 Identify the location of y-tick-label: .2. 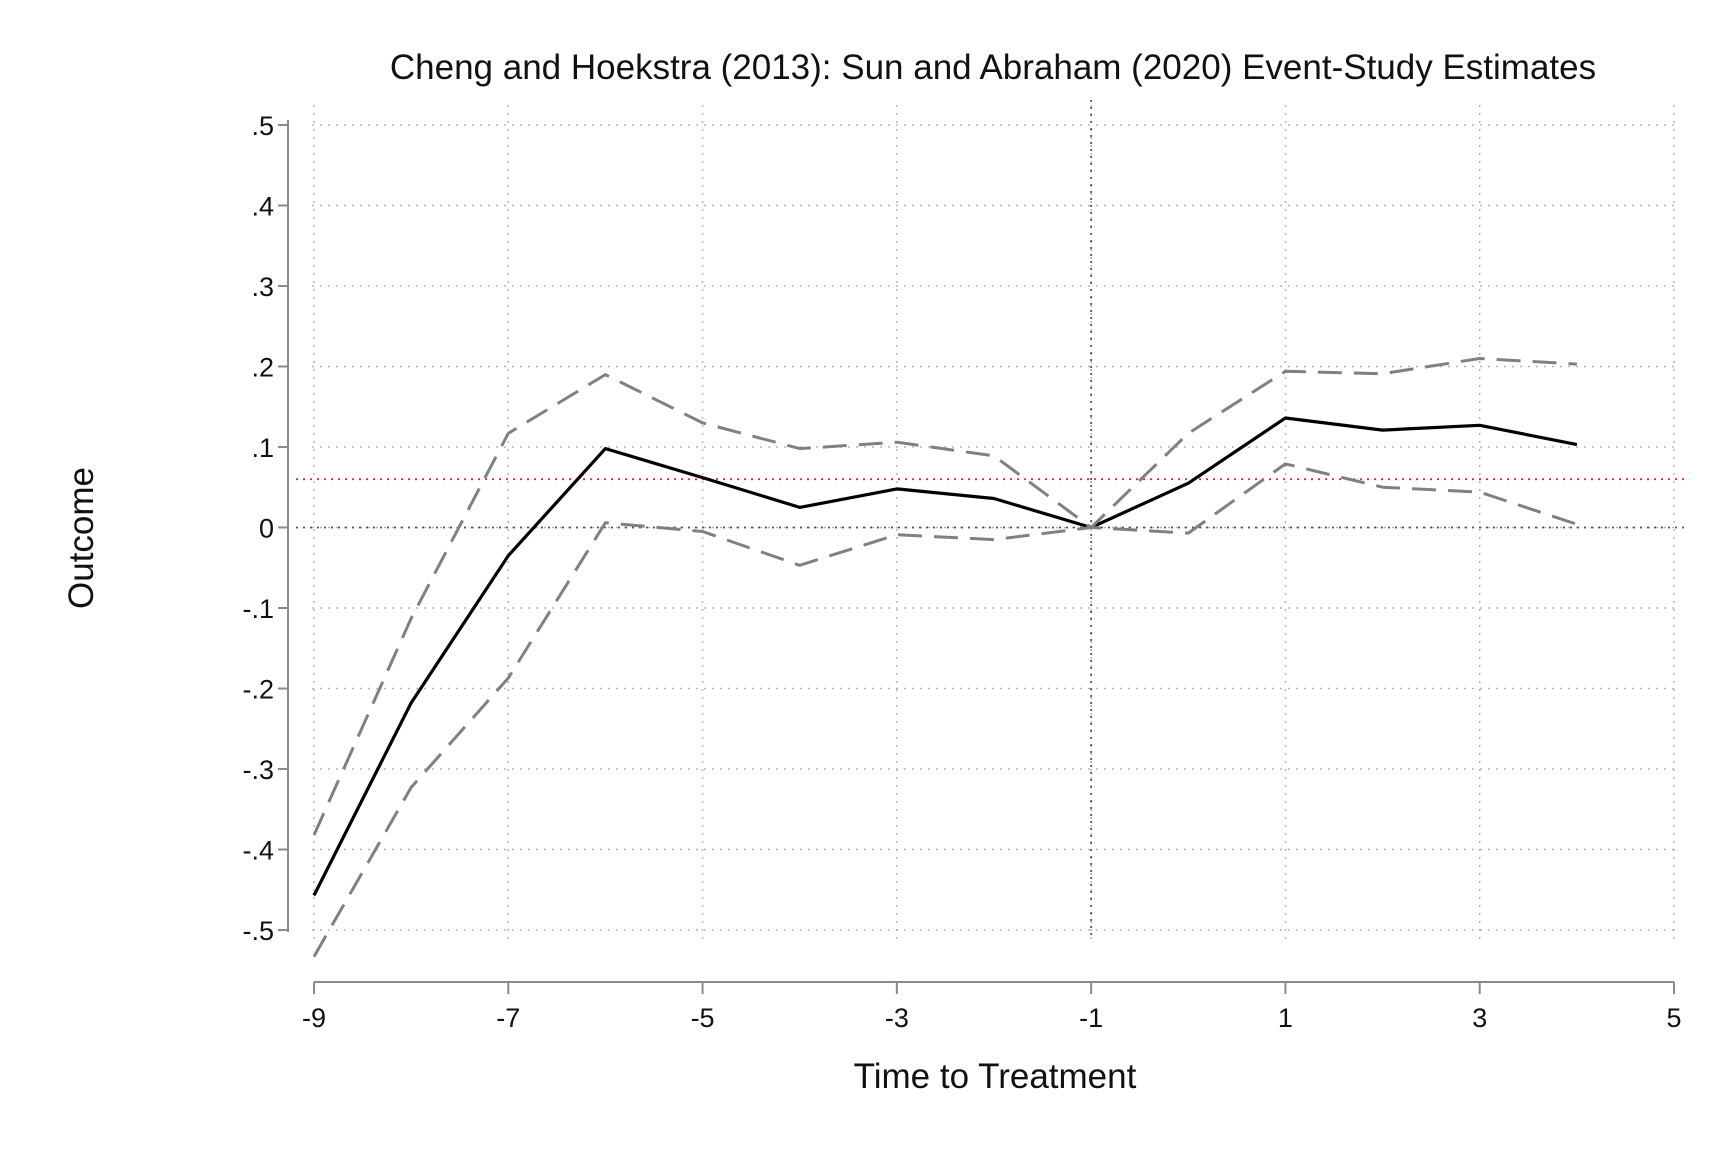
(262, 368).